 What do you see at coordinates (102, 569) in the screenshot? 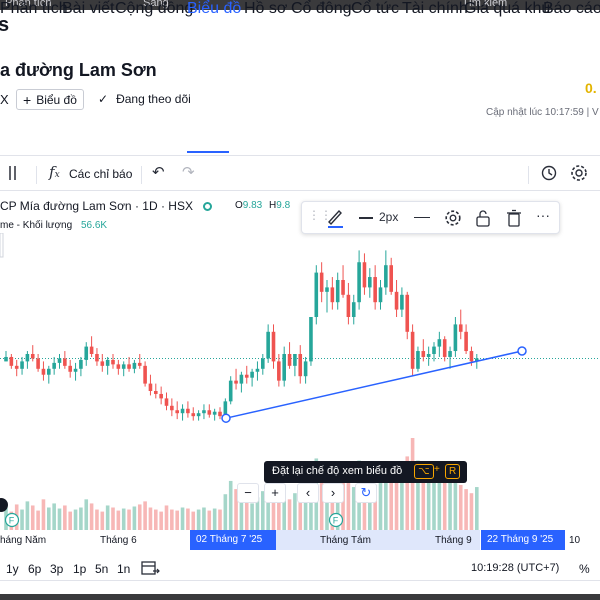
I see `range-button: 5n` at bounding box center [102, 569].